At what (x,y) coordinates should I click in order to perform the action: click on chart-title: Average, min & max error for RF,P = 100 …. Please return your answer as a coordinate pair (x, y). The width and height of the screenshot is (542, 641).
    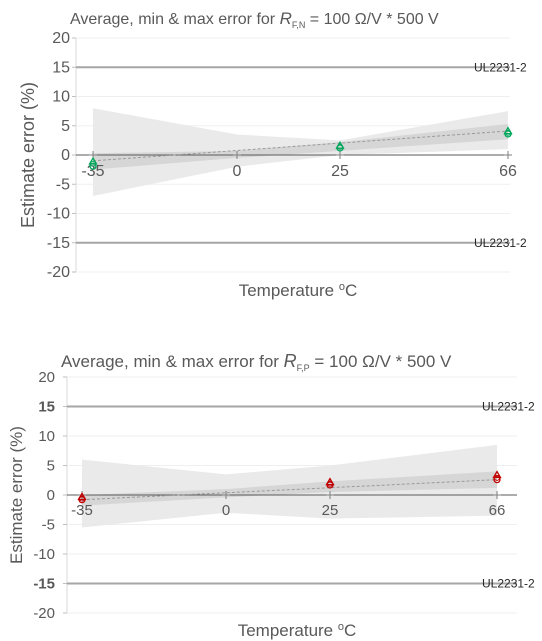
    Looking at the image, I should click on (256, 362).